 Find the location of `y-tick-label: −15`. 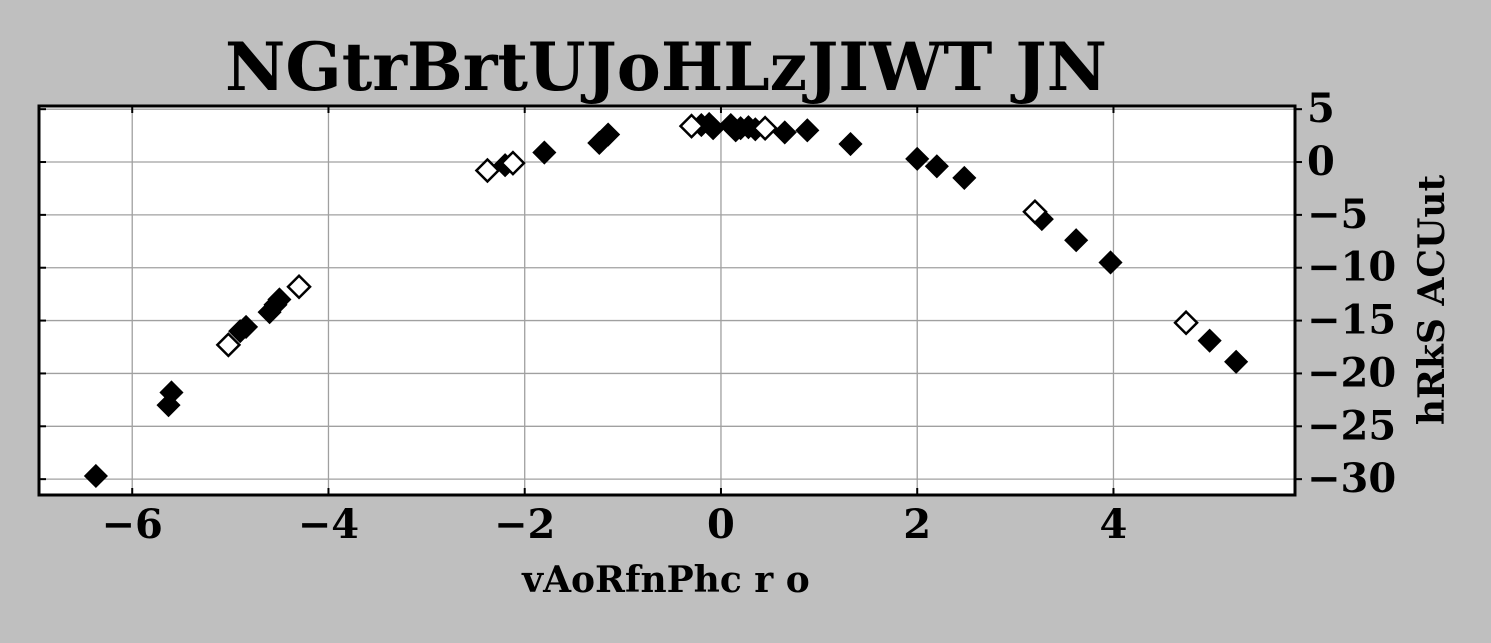

y-tick-label: −15 is located at coordinates (1351, 320).